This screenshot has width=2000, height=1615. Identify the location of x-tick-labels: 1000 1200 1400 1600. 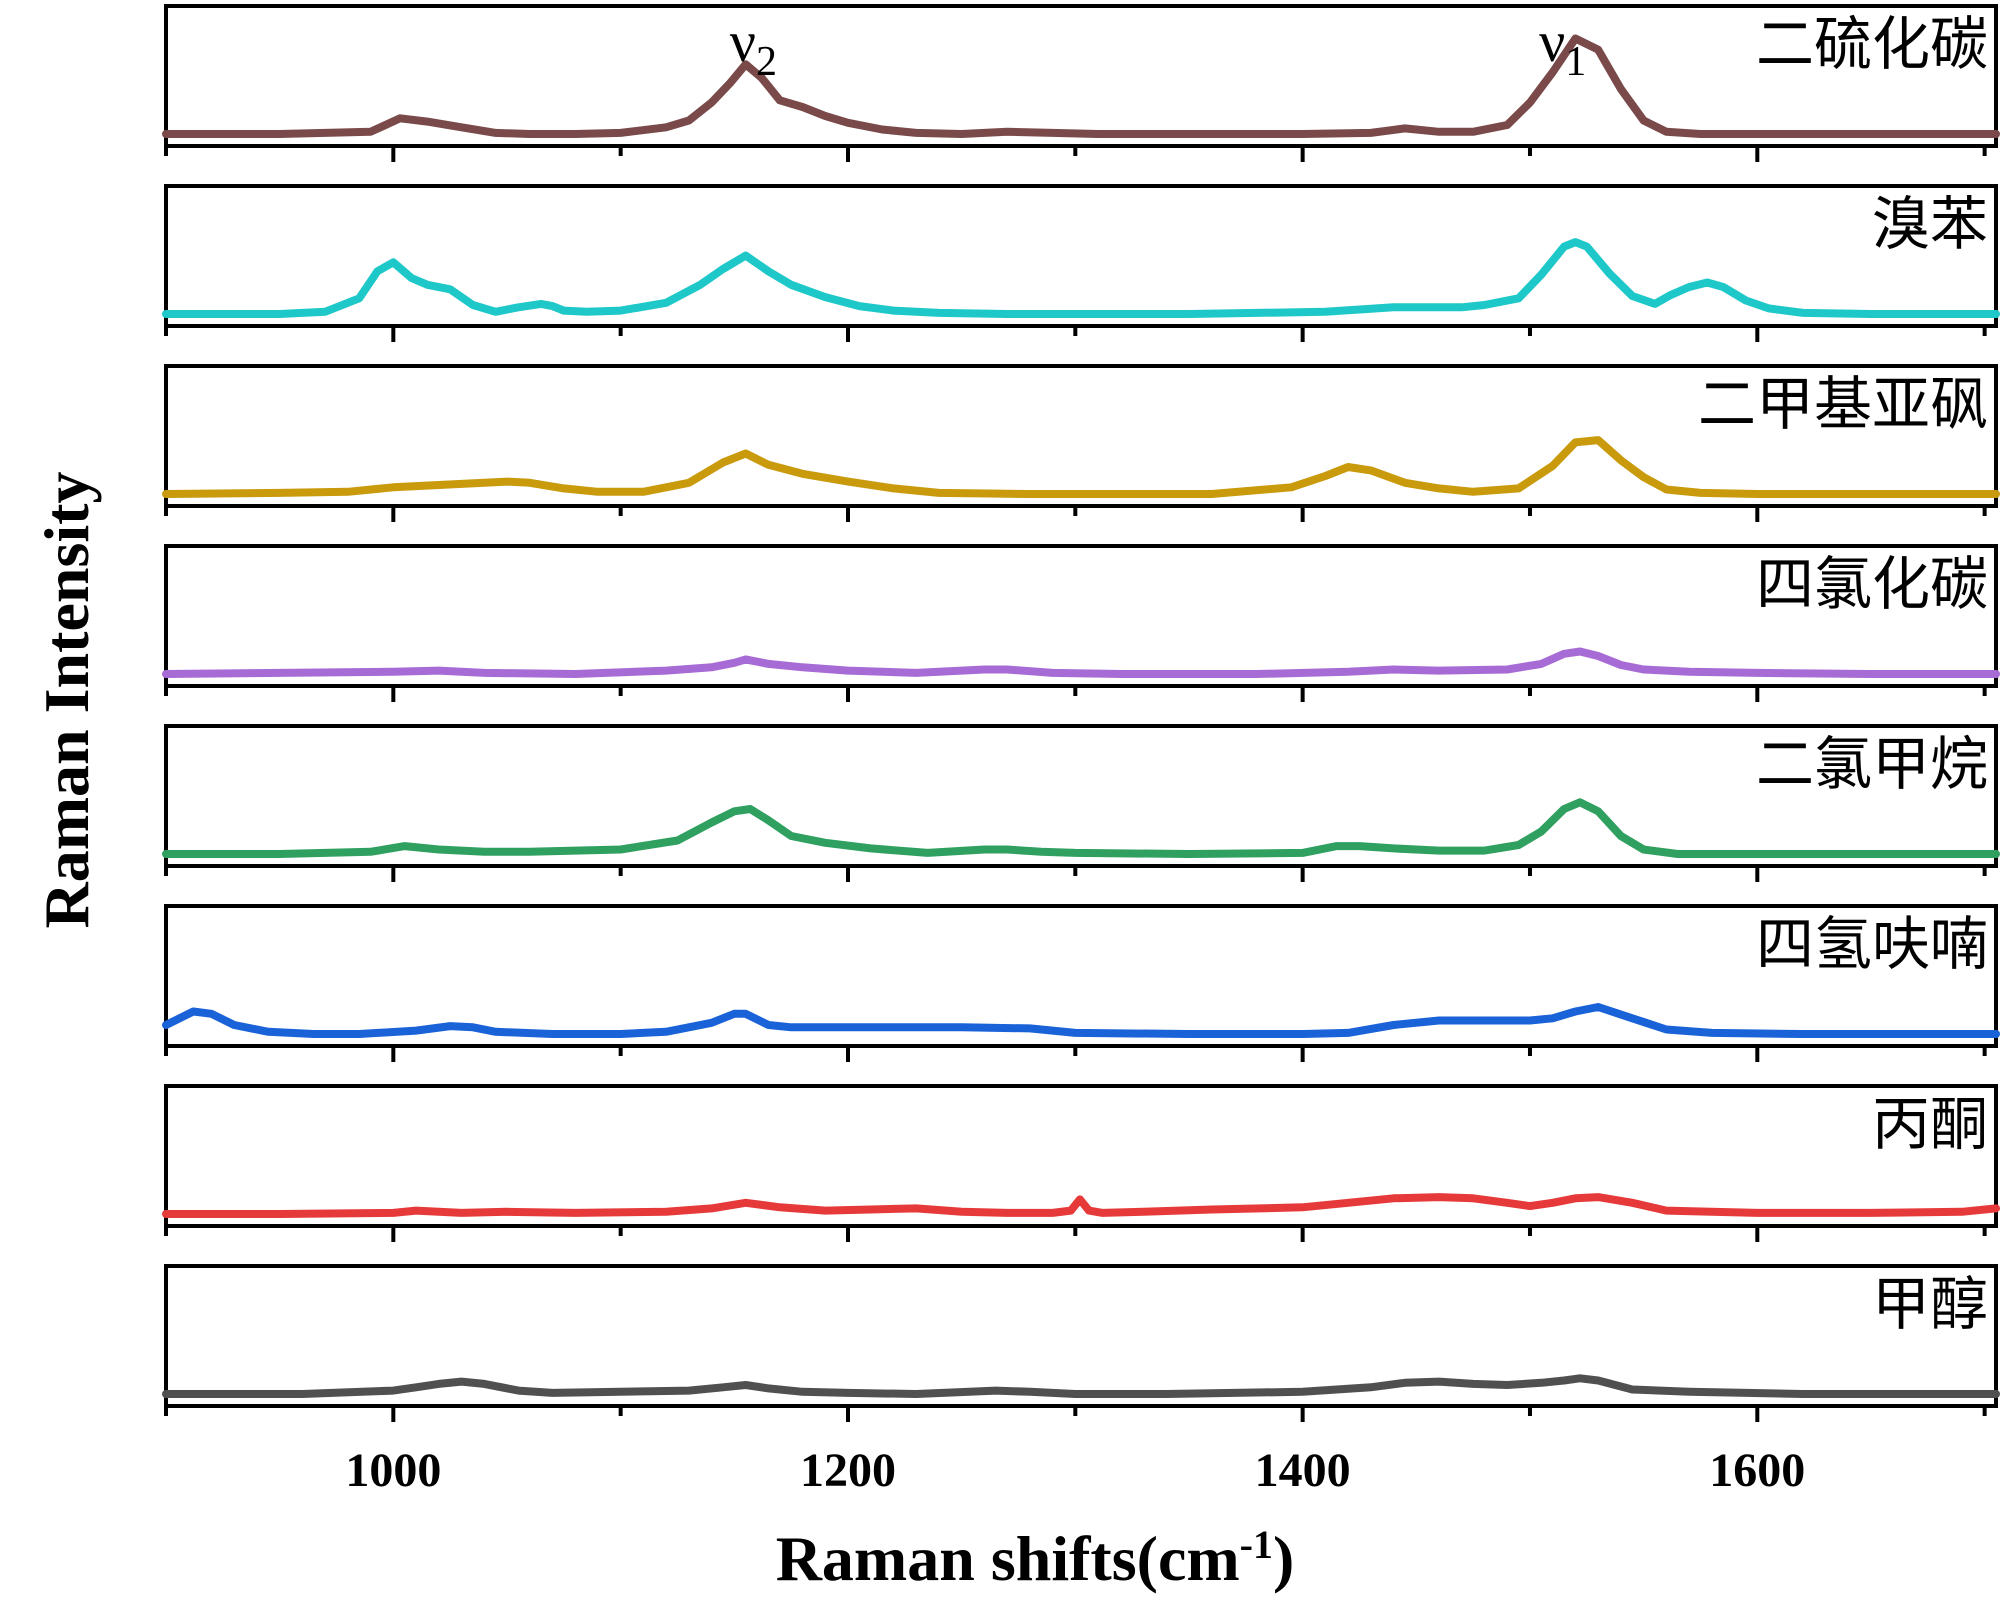
(1075, 1470).